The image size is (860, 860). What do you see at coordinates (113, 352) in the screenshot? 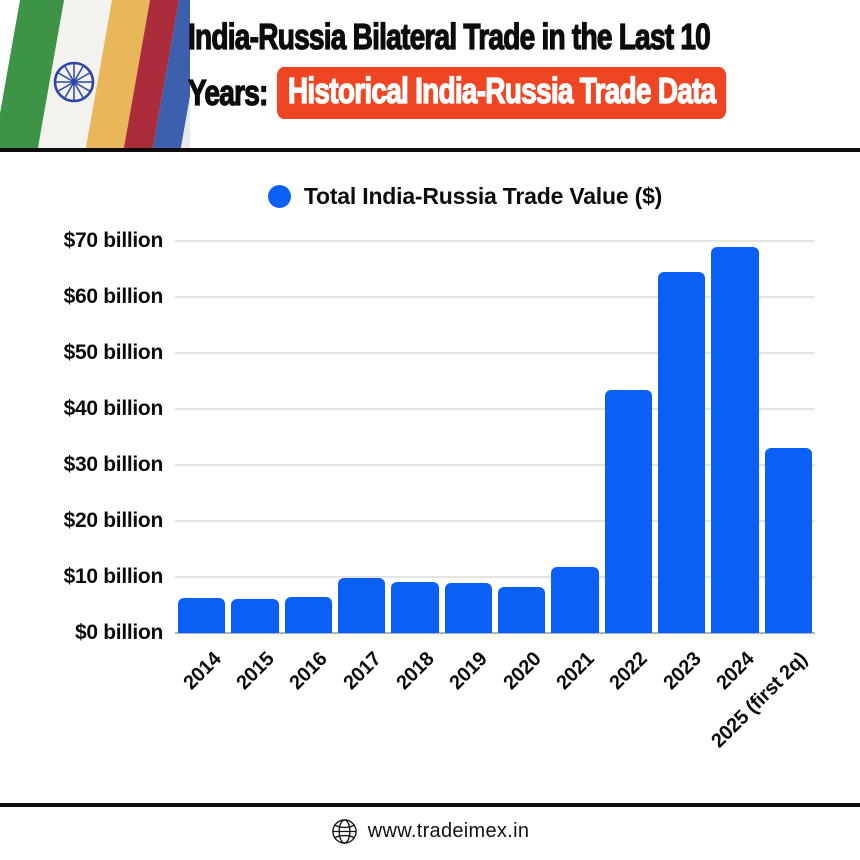
I see `y-axis-tick-label: $50 billion` at bounding box center [113, 352].